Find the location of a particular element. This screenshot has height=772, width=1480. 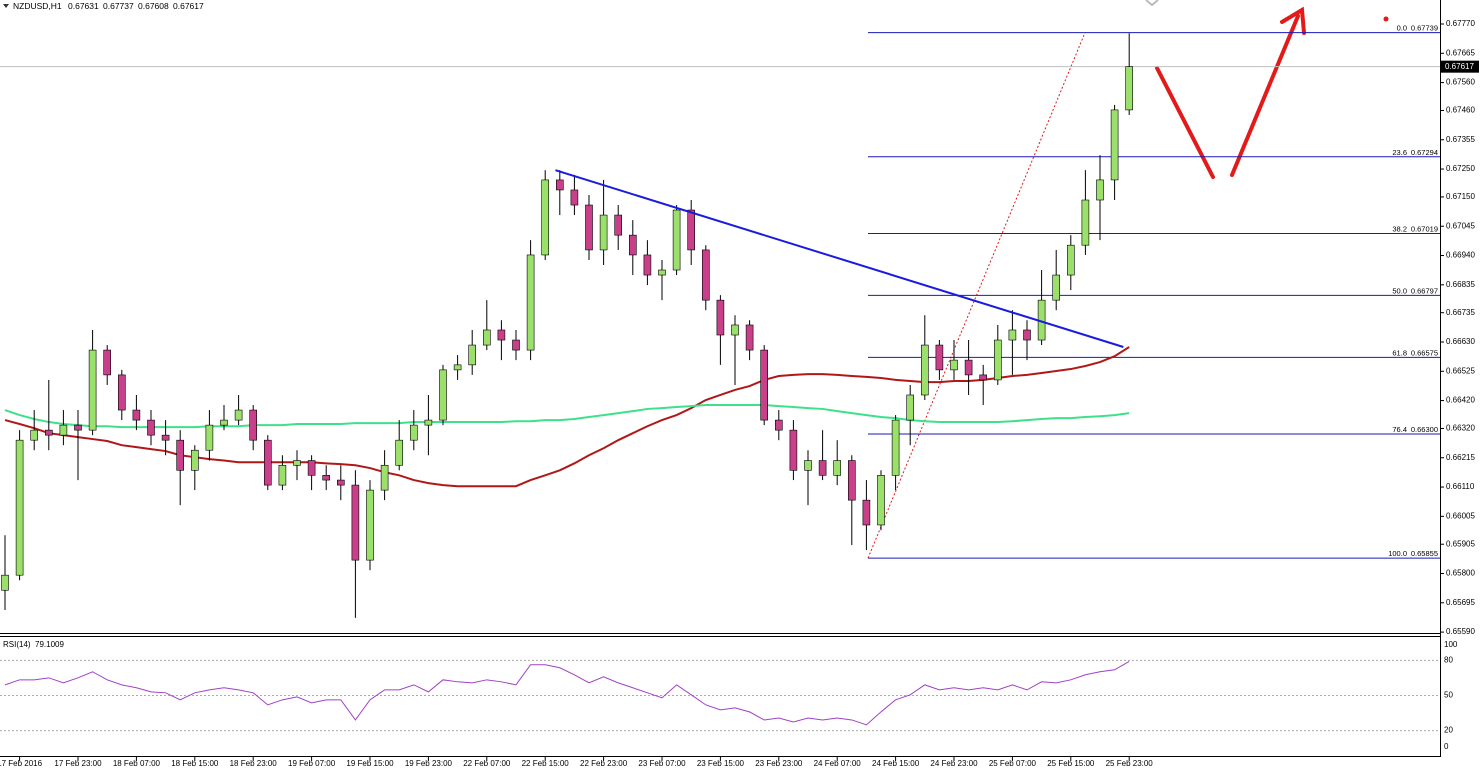

y-tick-label: 0.66735 is located at coordinates (1460, 312).